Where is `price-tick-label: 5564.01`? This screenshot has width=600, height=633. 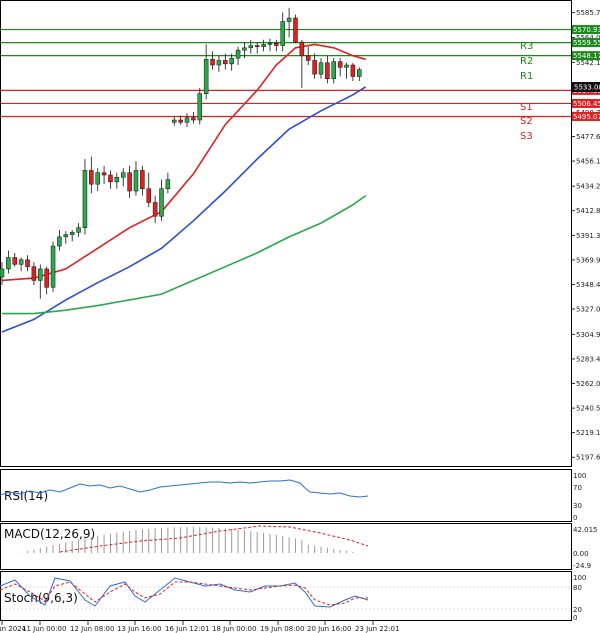 price-tick-label: 5564.01 is located at coordinates (588, 38).